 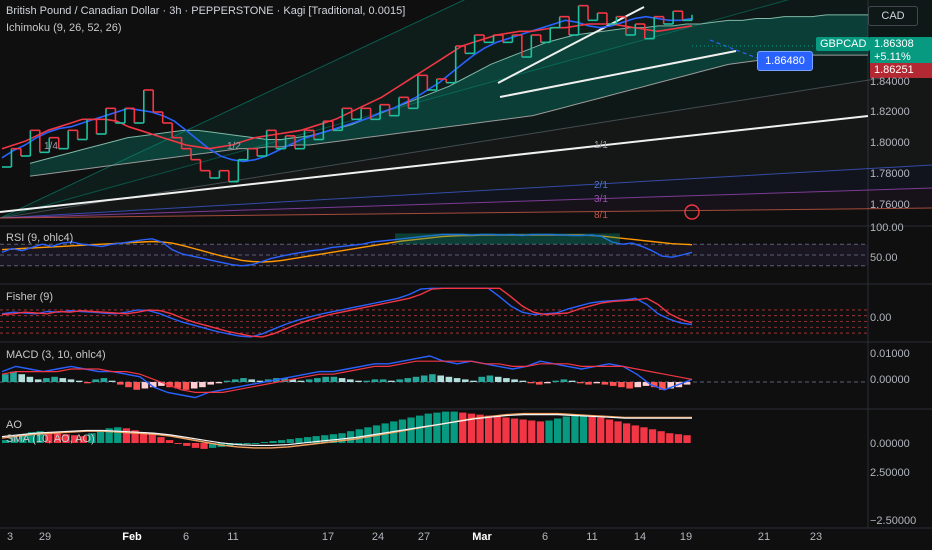 What do you see at coordinates (890, 143) in the screenshot?
I see `price-tick: 1.80000` at bounding box center [890, 143].